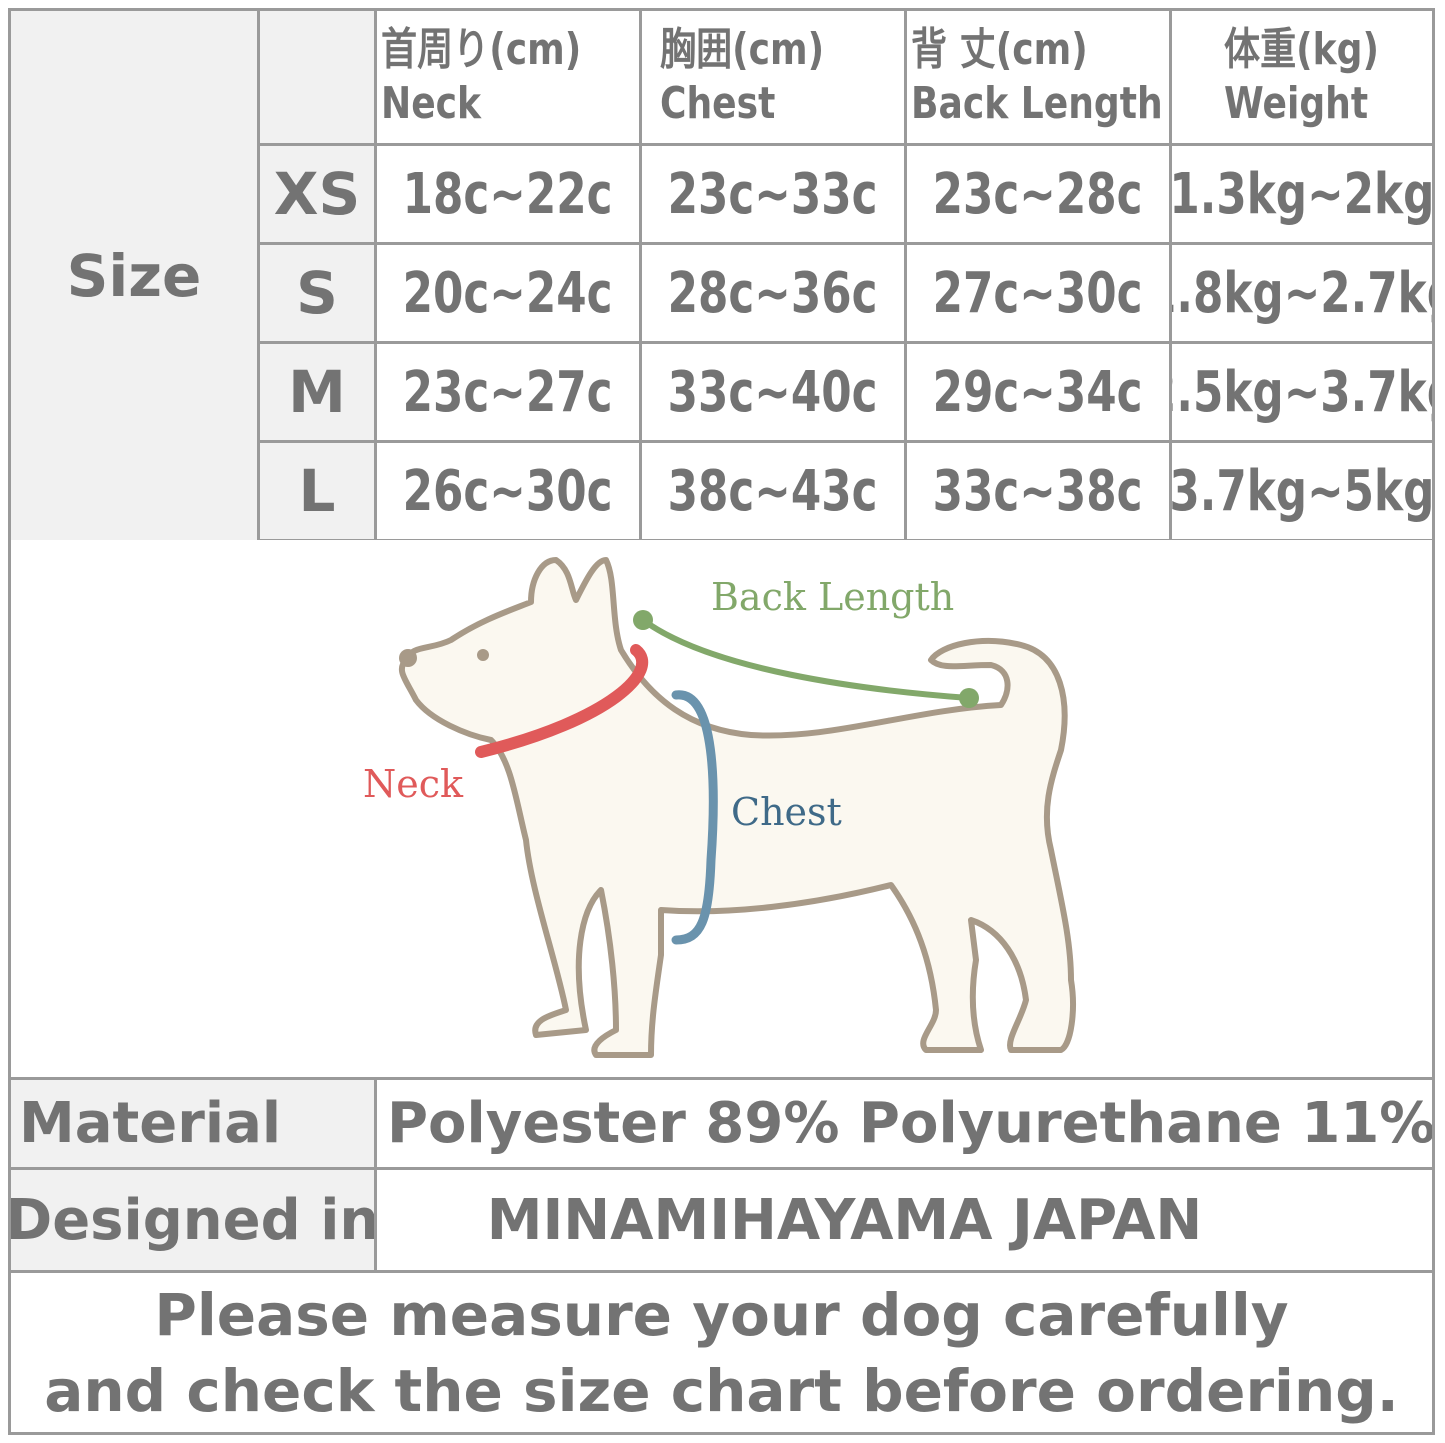 This screenshot has width=1445, height=1443. I want to click on cell-chest: 33c~40c, so click(773, 392).